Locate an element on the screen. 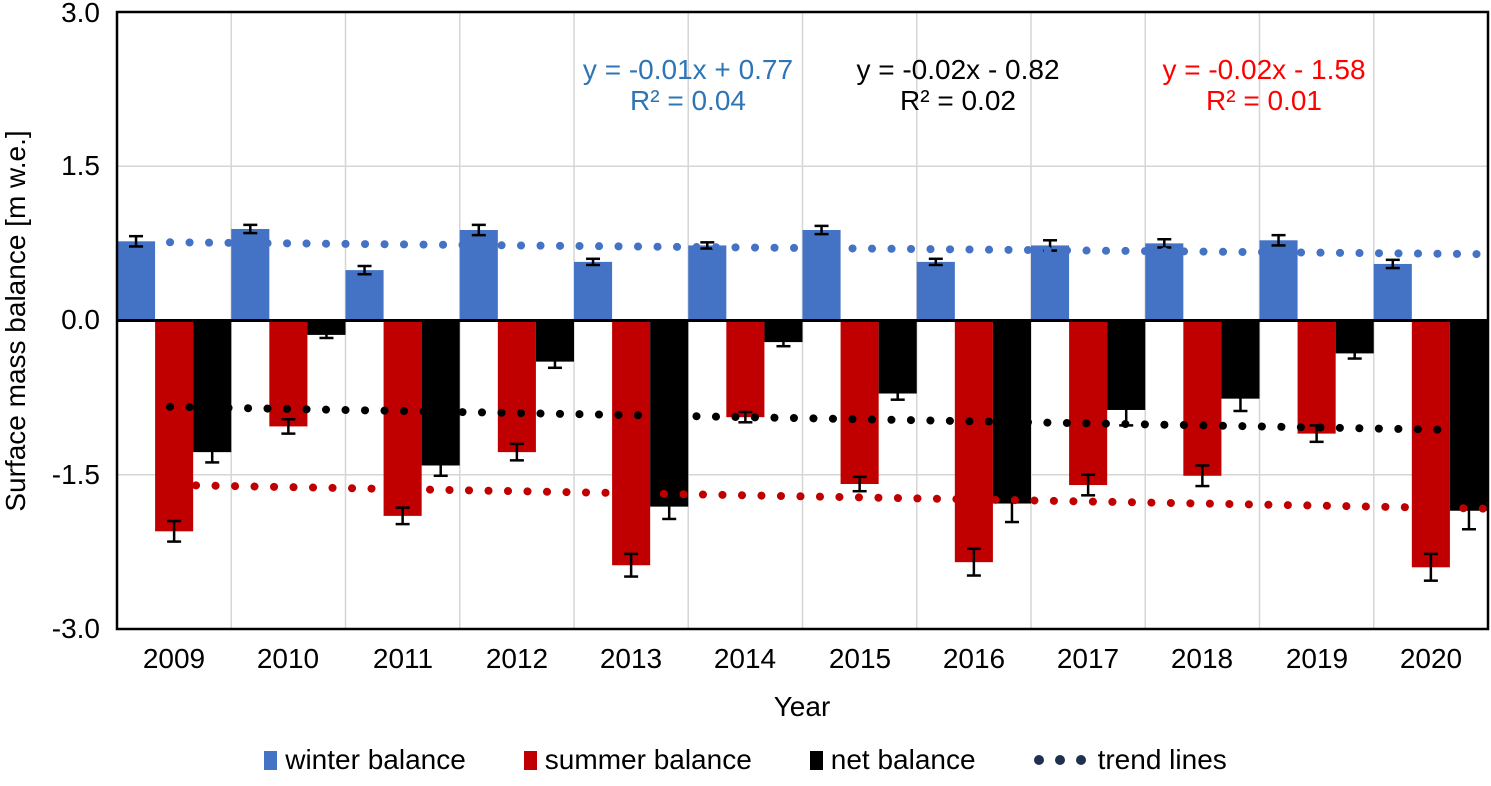 The width and height of the screenshot is (1491, 786). y-tick-0.0: 0.0 is located at coordinates (80, 319).